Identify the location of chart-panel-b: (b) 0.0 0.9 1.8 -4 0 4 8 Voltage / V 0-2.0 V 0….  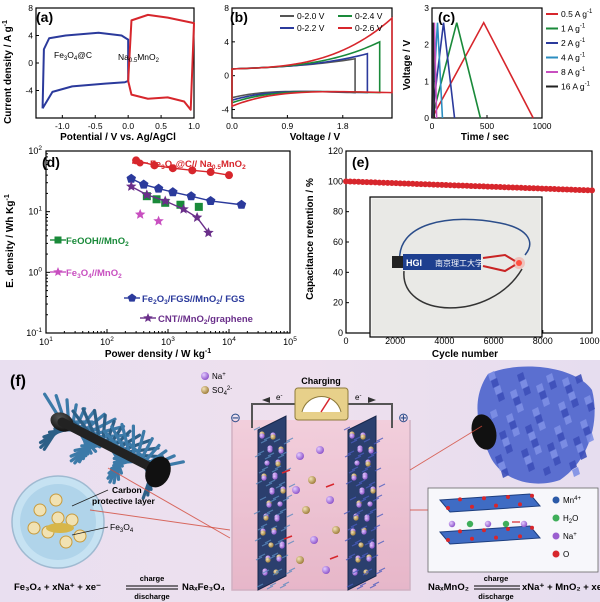
(307, 73).